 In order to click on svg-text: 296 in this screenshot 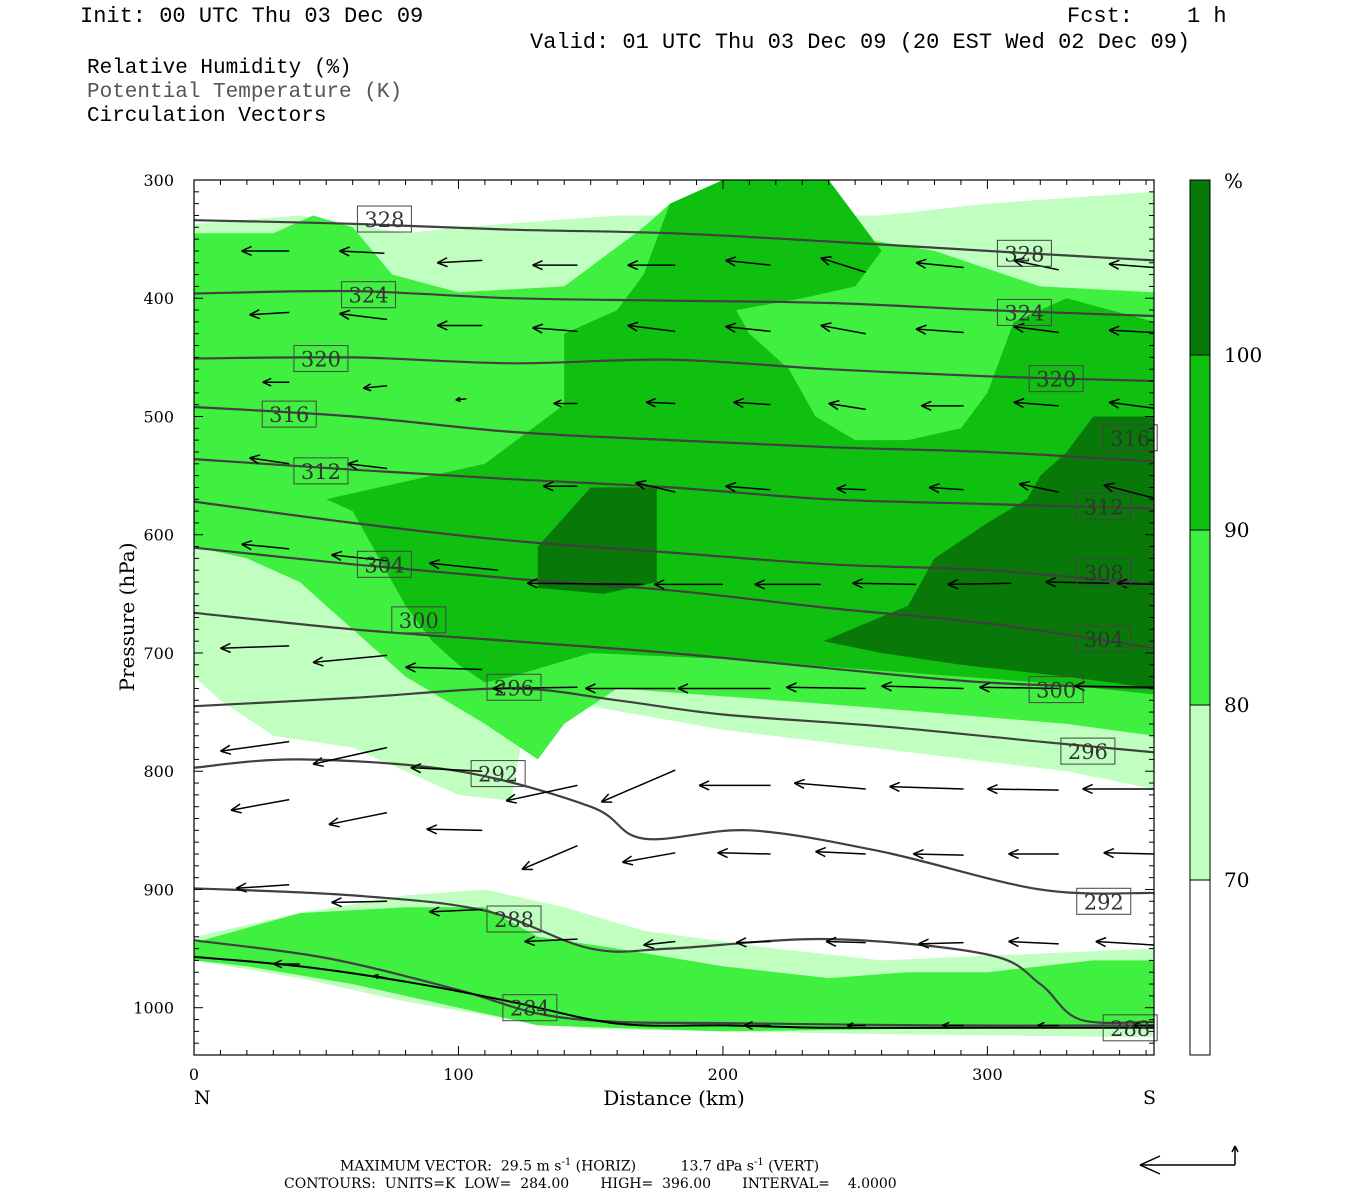, I will do `click(1088, 752)`.